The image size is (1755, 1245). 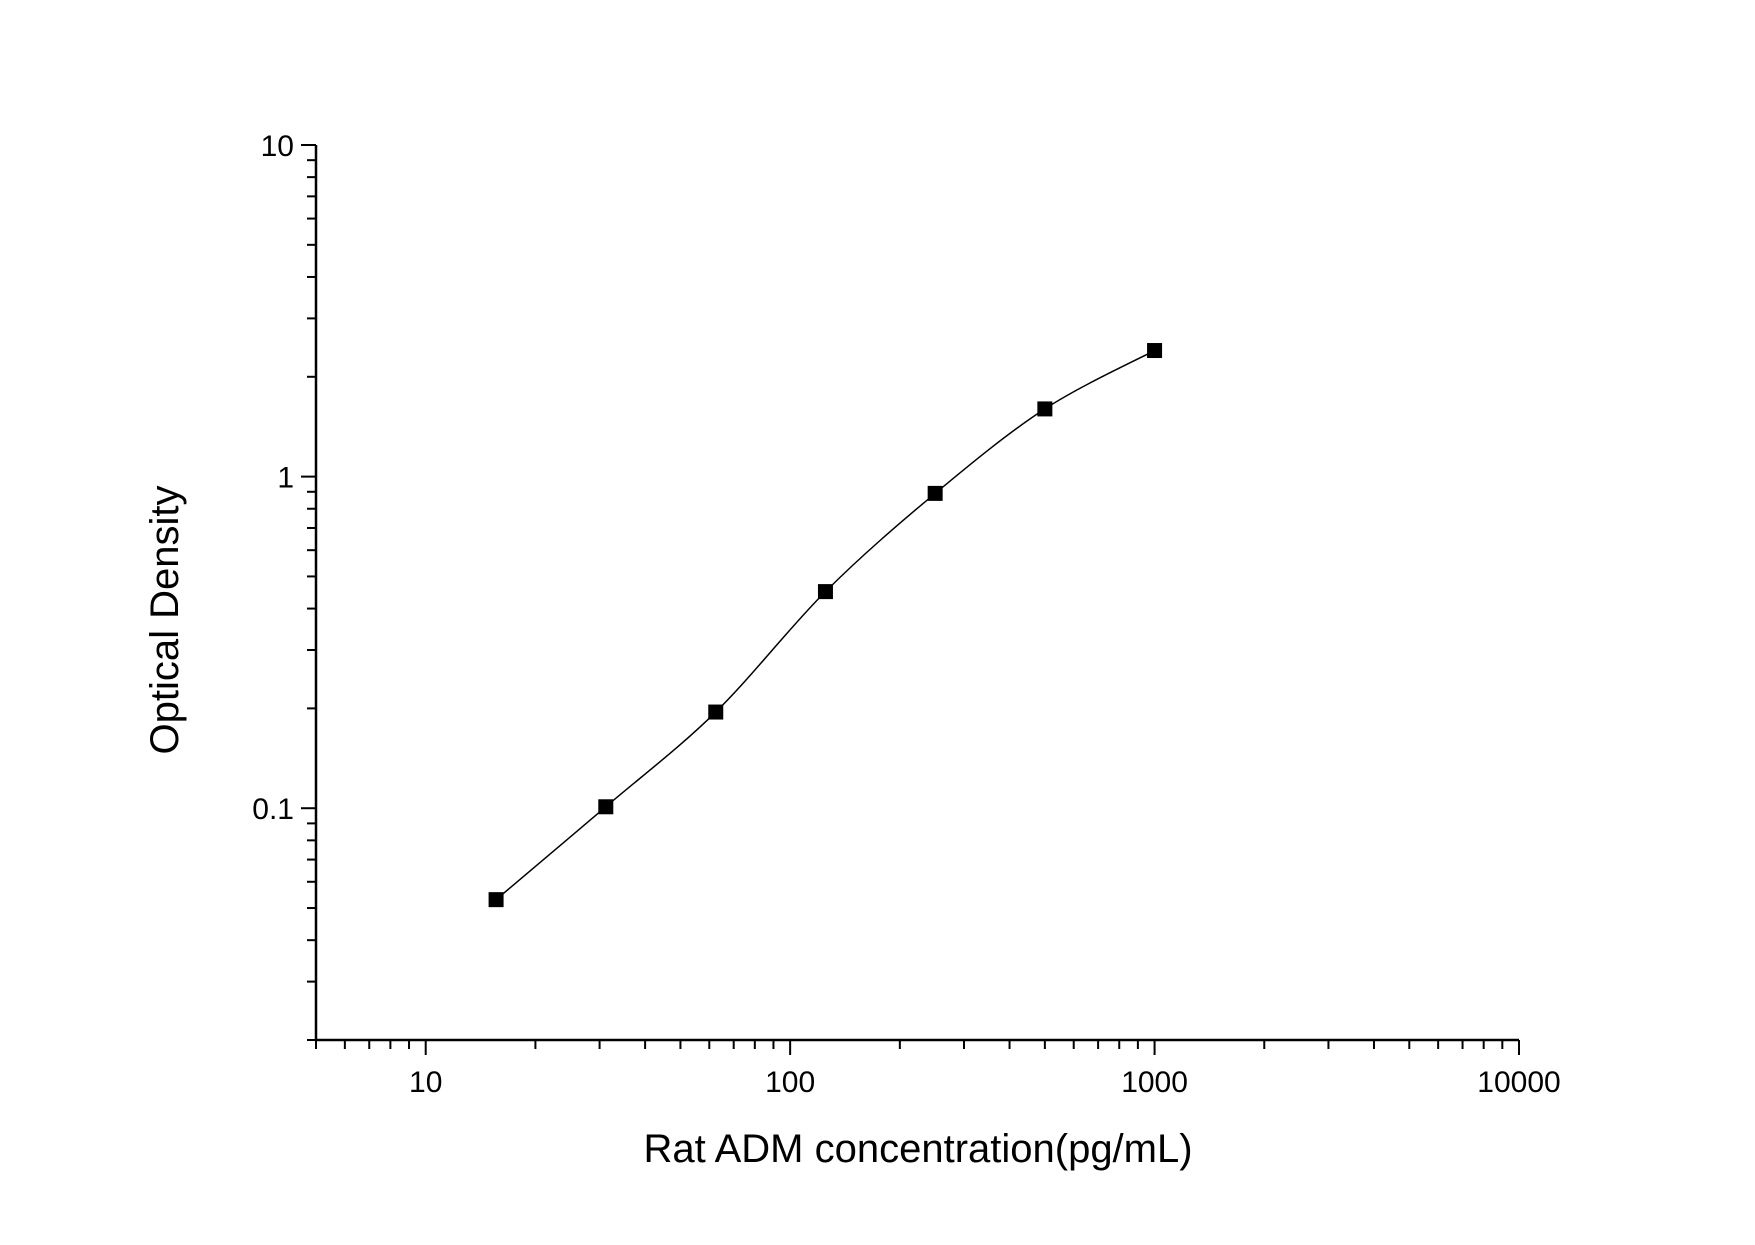 I want to click on x-axis-title: Rat ADM concentration(pg/mL), so click(x=917, y=1149).